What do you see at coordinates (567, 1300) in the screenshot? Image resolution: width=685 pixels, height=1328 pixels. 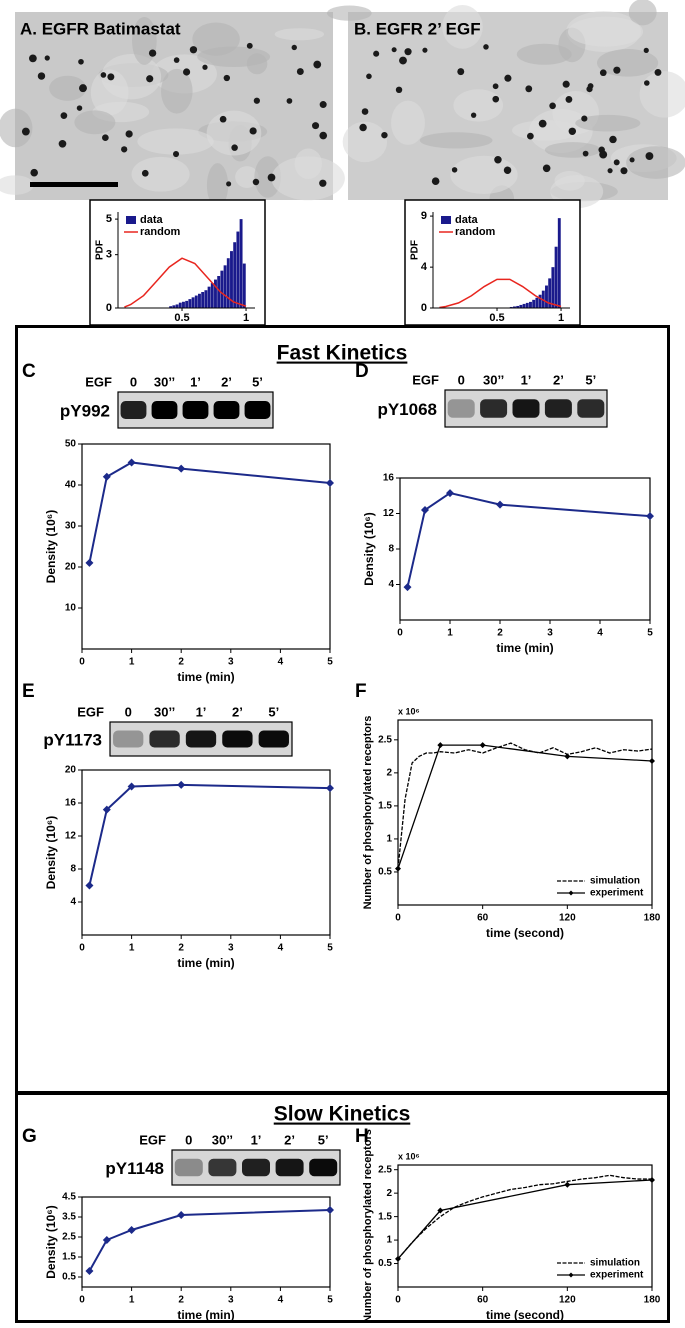 I see `x-tick-label: 120` at bounding box center [567, 1300].